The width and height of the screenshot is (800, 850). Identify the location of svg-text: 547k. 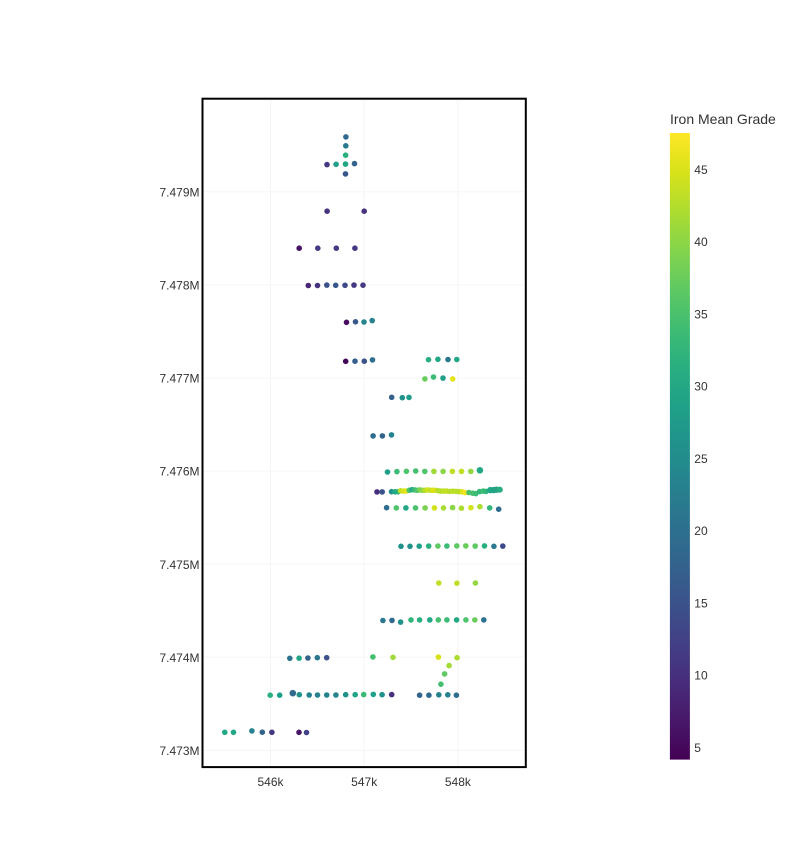
(364, 782).